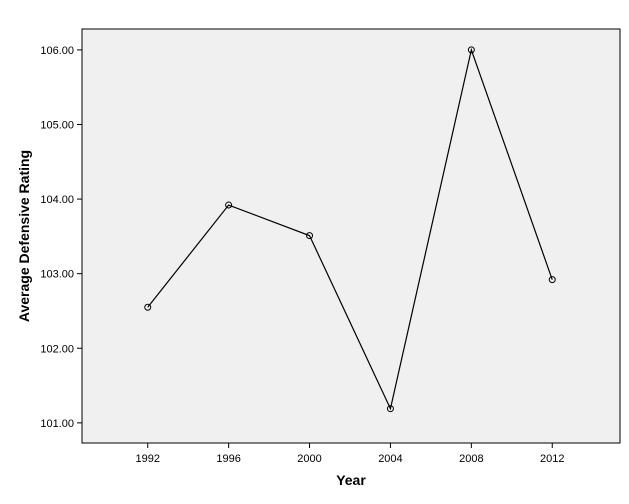 Image resolution: width=629 pixels, height=504 pixels. What do you see at coordinates (57, 424) in the screenshot?
I see `y-tick-label: 101.00` at bounding box center [57, 424].